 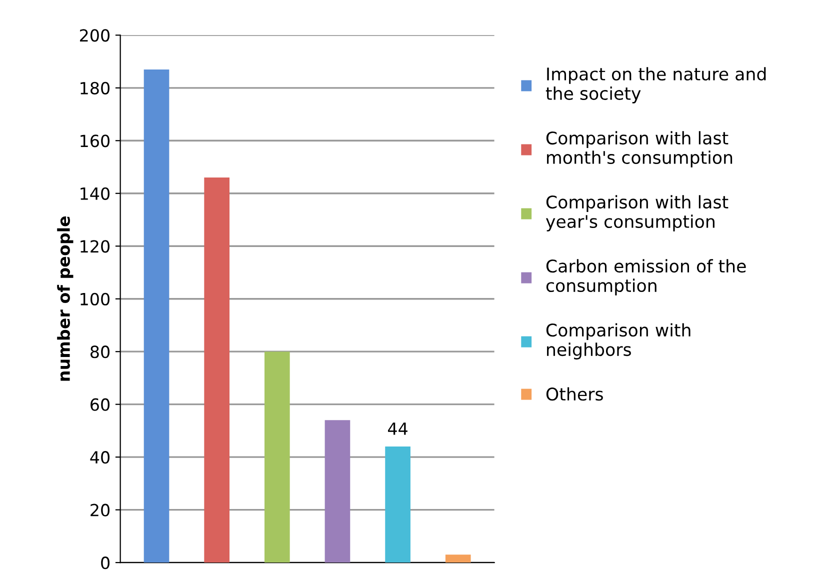 I want to click on y-tick-label: 0, so click(x=105, y=563).